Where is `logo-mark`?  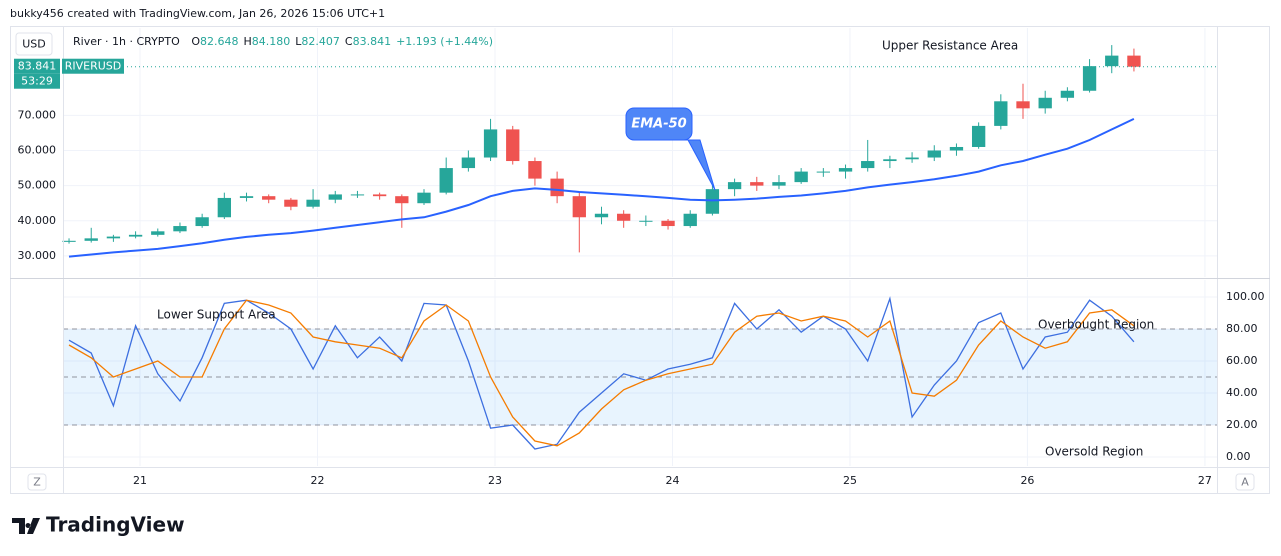
logo-mark is located at coordinates (26, 526).